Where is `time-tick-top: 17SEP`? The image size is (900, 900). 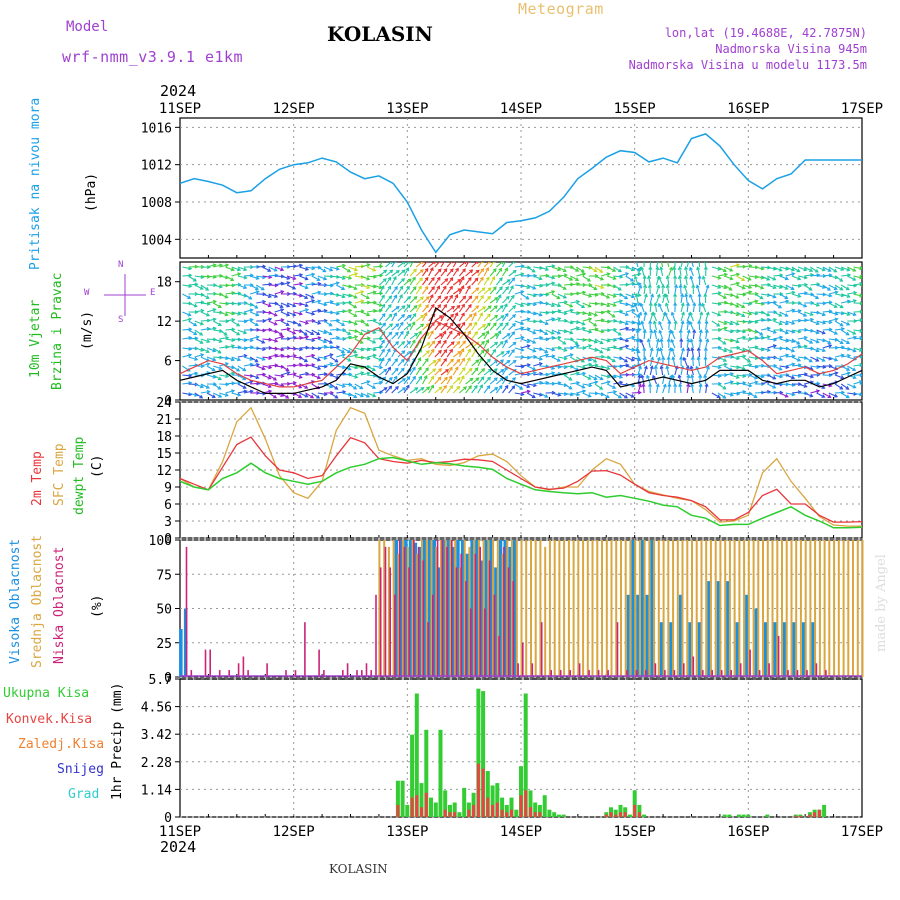 time-tick-top: 17SEP is located at coordinates (862, 109).